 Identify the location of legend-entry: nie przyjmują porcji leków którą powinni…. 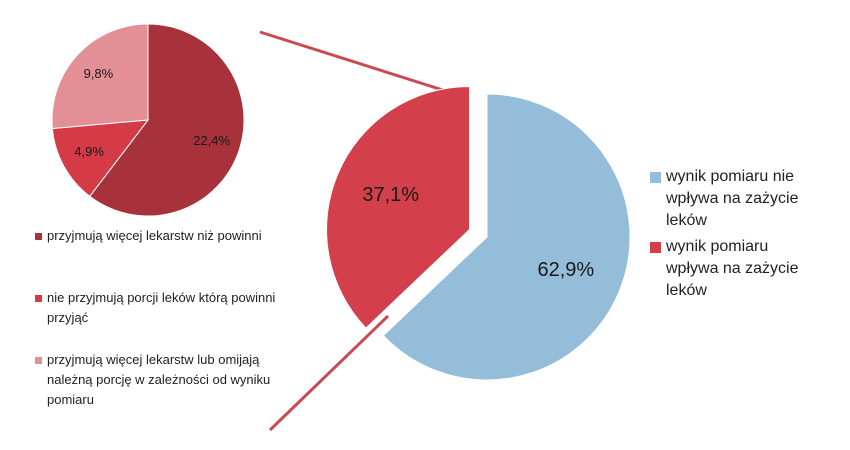
(160, 308).